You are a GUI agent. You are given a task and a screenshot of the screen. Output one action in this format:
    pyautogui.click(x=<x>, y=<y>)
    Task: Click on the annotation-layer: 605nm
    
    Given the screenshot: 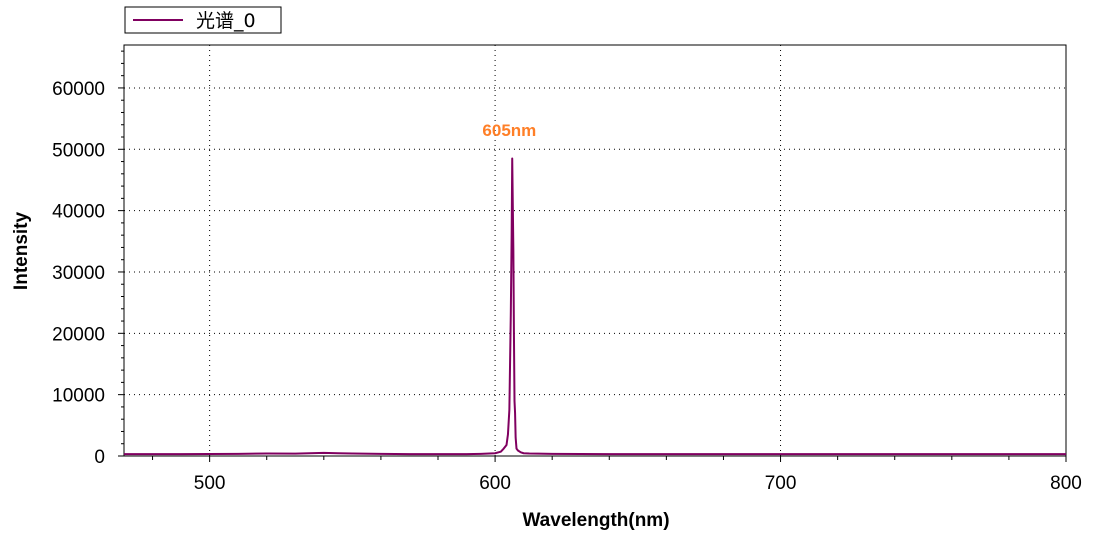 What is the action you would take?
    pyautogui.click(x=509, y=130)
    